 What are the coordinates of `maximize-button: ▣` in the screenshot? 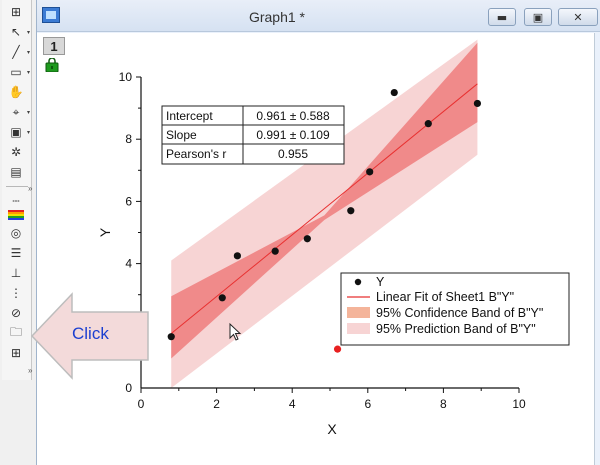 It's located at (538, 17).